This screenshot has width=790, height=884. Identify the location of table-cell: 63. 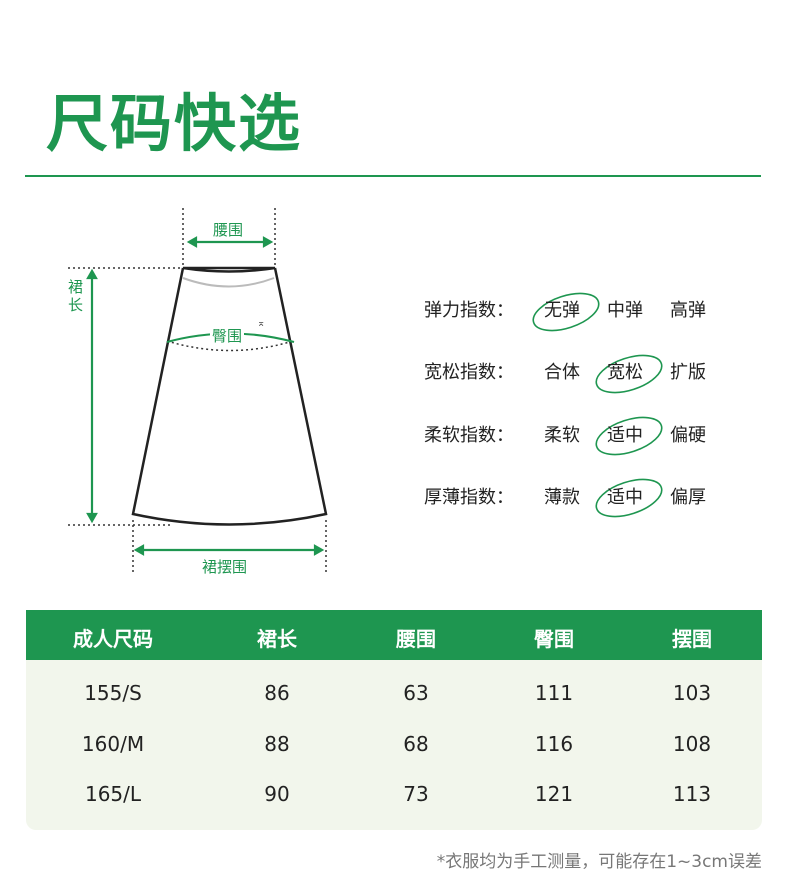
(416, 693).